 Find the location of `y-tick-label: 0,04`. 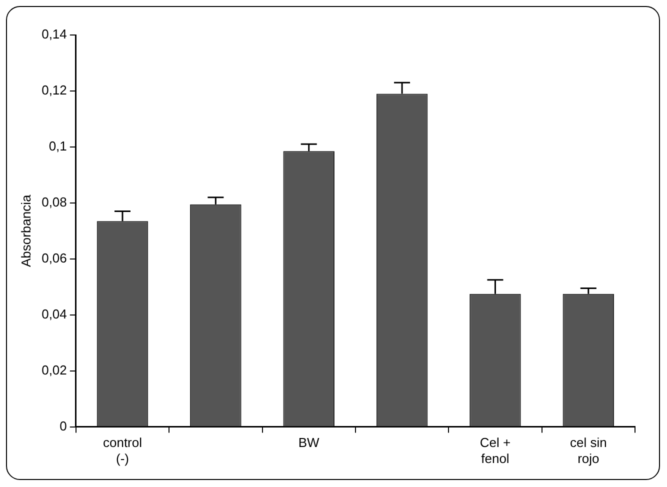

y-tick-label: 0,04 is located at coordinates (54, 314).